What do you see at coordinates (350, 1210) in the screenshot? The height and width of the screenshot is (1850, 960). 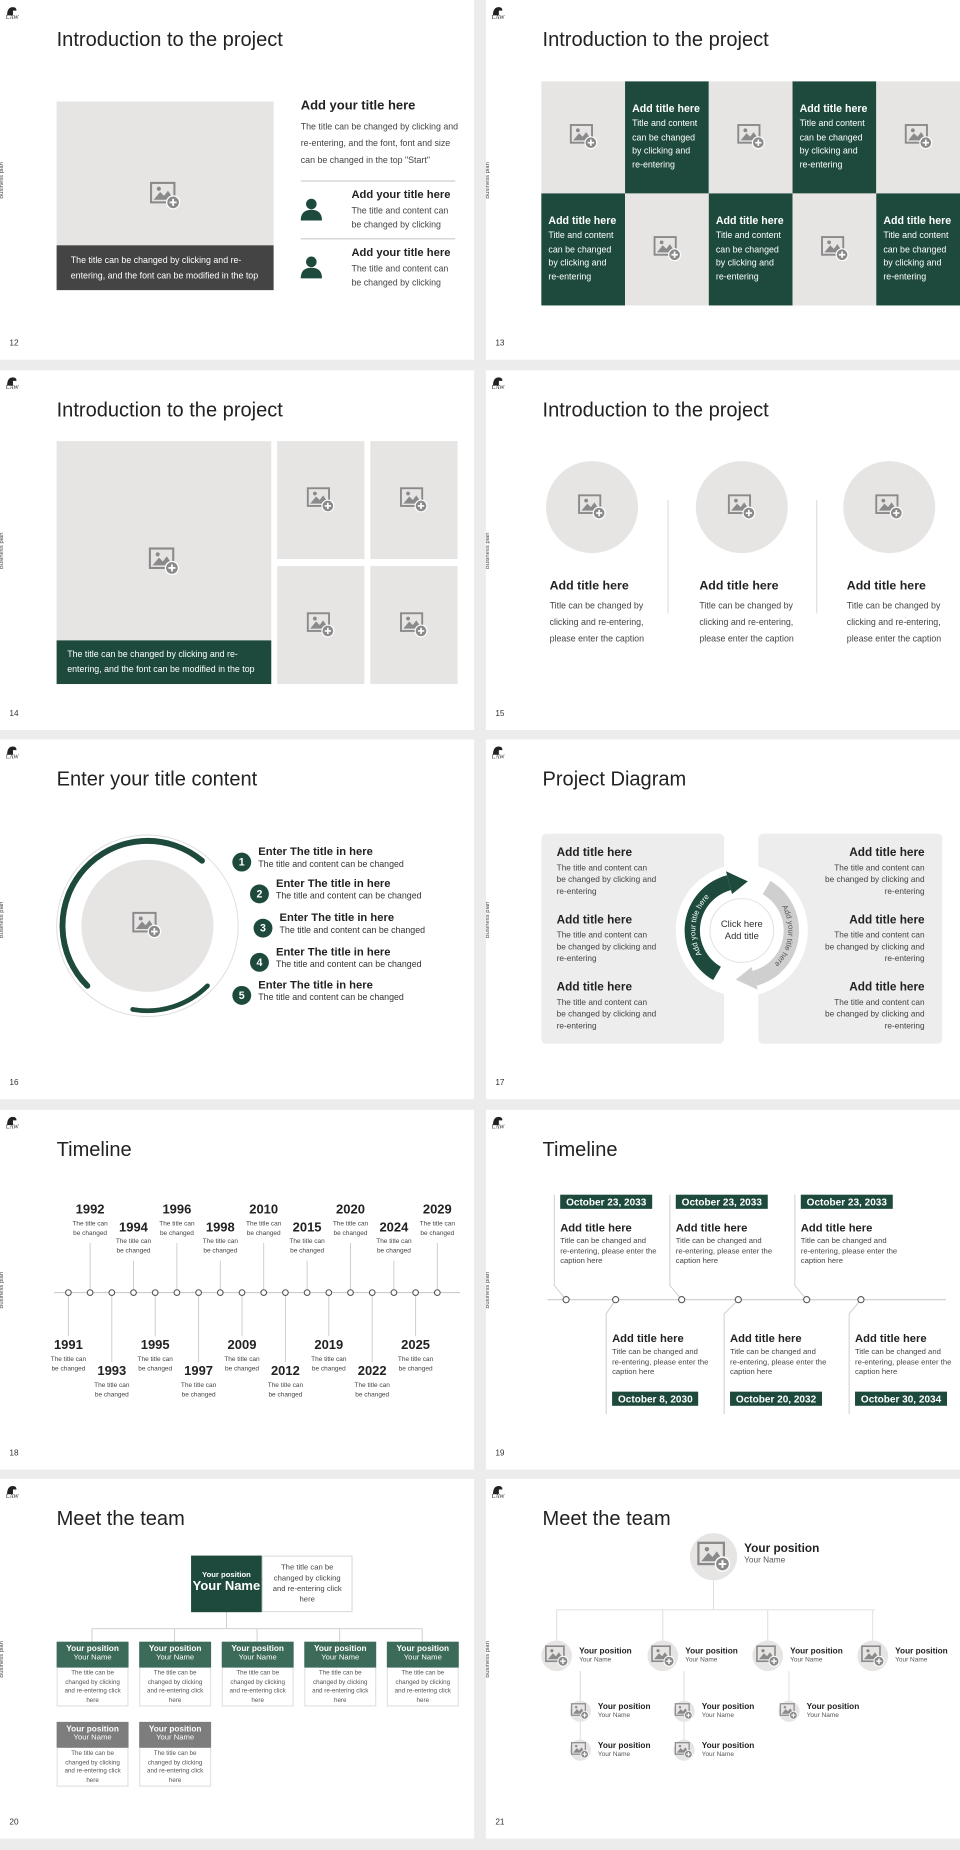 I see `year: 2020` at bounding box center [350, 1210].